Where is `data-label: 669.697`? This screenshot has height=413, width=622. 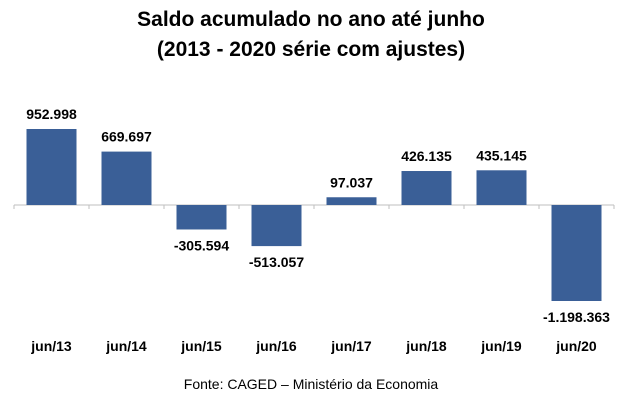 data-label: 669.697 is located at coordinates (126, 137).